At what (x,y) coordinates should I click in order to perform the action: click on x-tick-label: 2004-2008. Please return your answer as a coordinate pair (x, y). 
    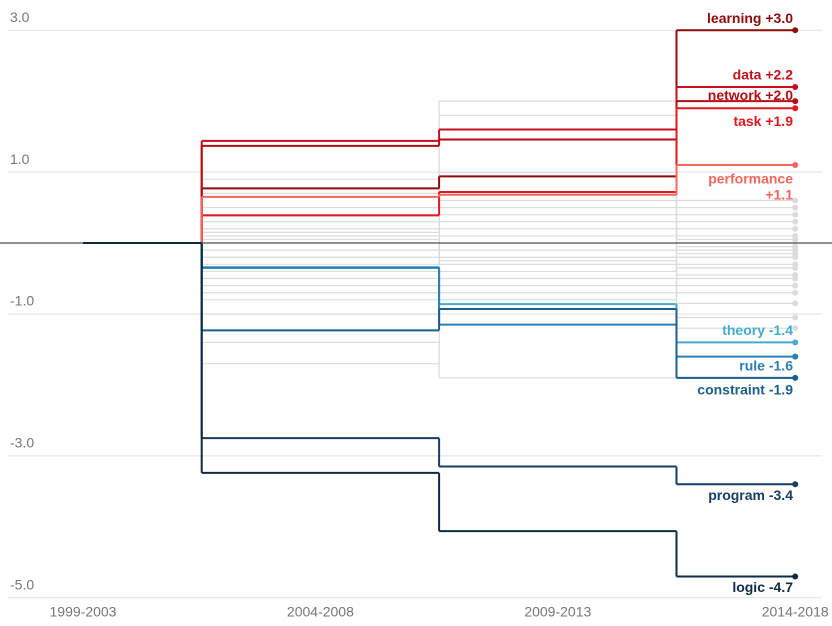
    Looking at the image, I should click on (320, 612).